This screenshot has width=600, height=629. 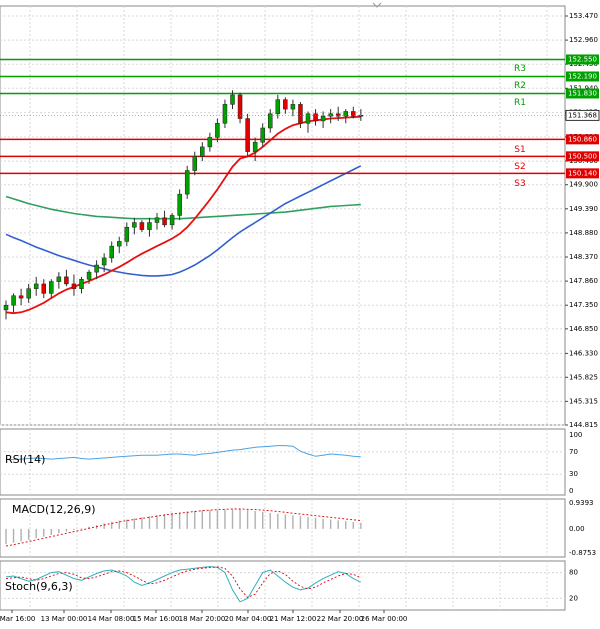 I want to click on pane-frame-stoch, so click(x=283, y=585).